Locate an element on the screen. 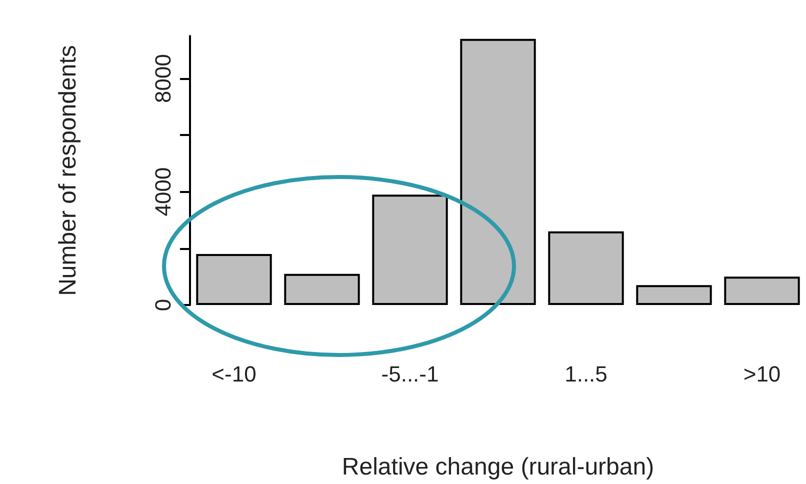  y-tick-label: 0 is located at coordinates (163, 305).